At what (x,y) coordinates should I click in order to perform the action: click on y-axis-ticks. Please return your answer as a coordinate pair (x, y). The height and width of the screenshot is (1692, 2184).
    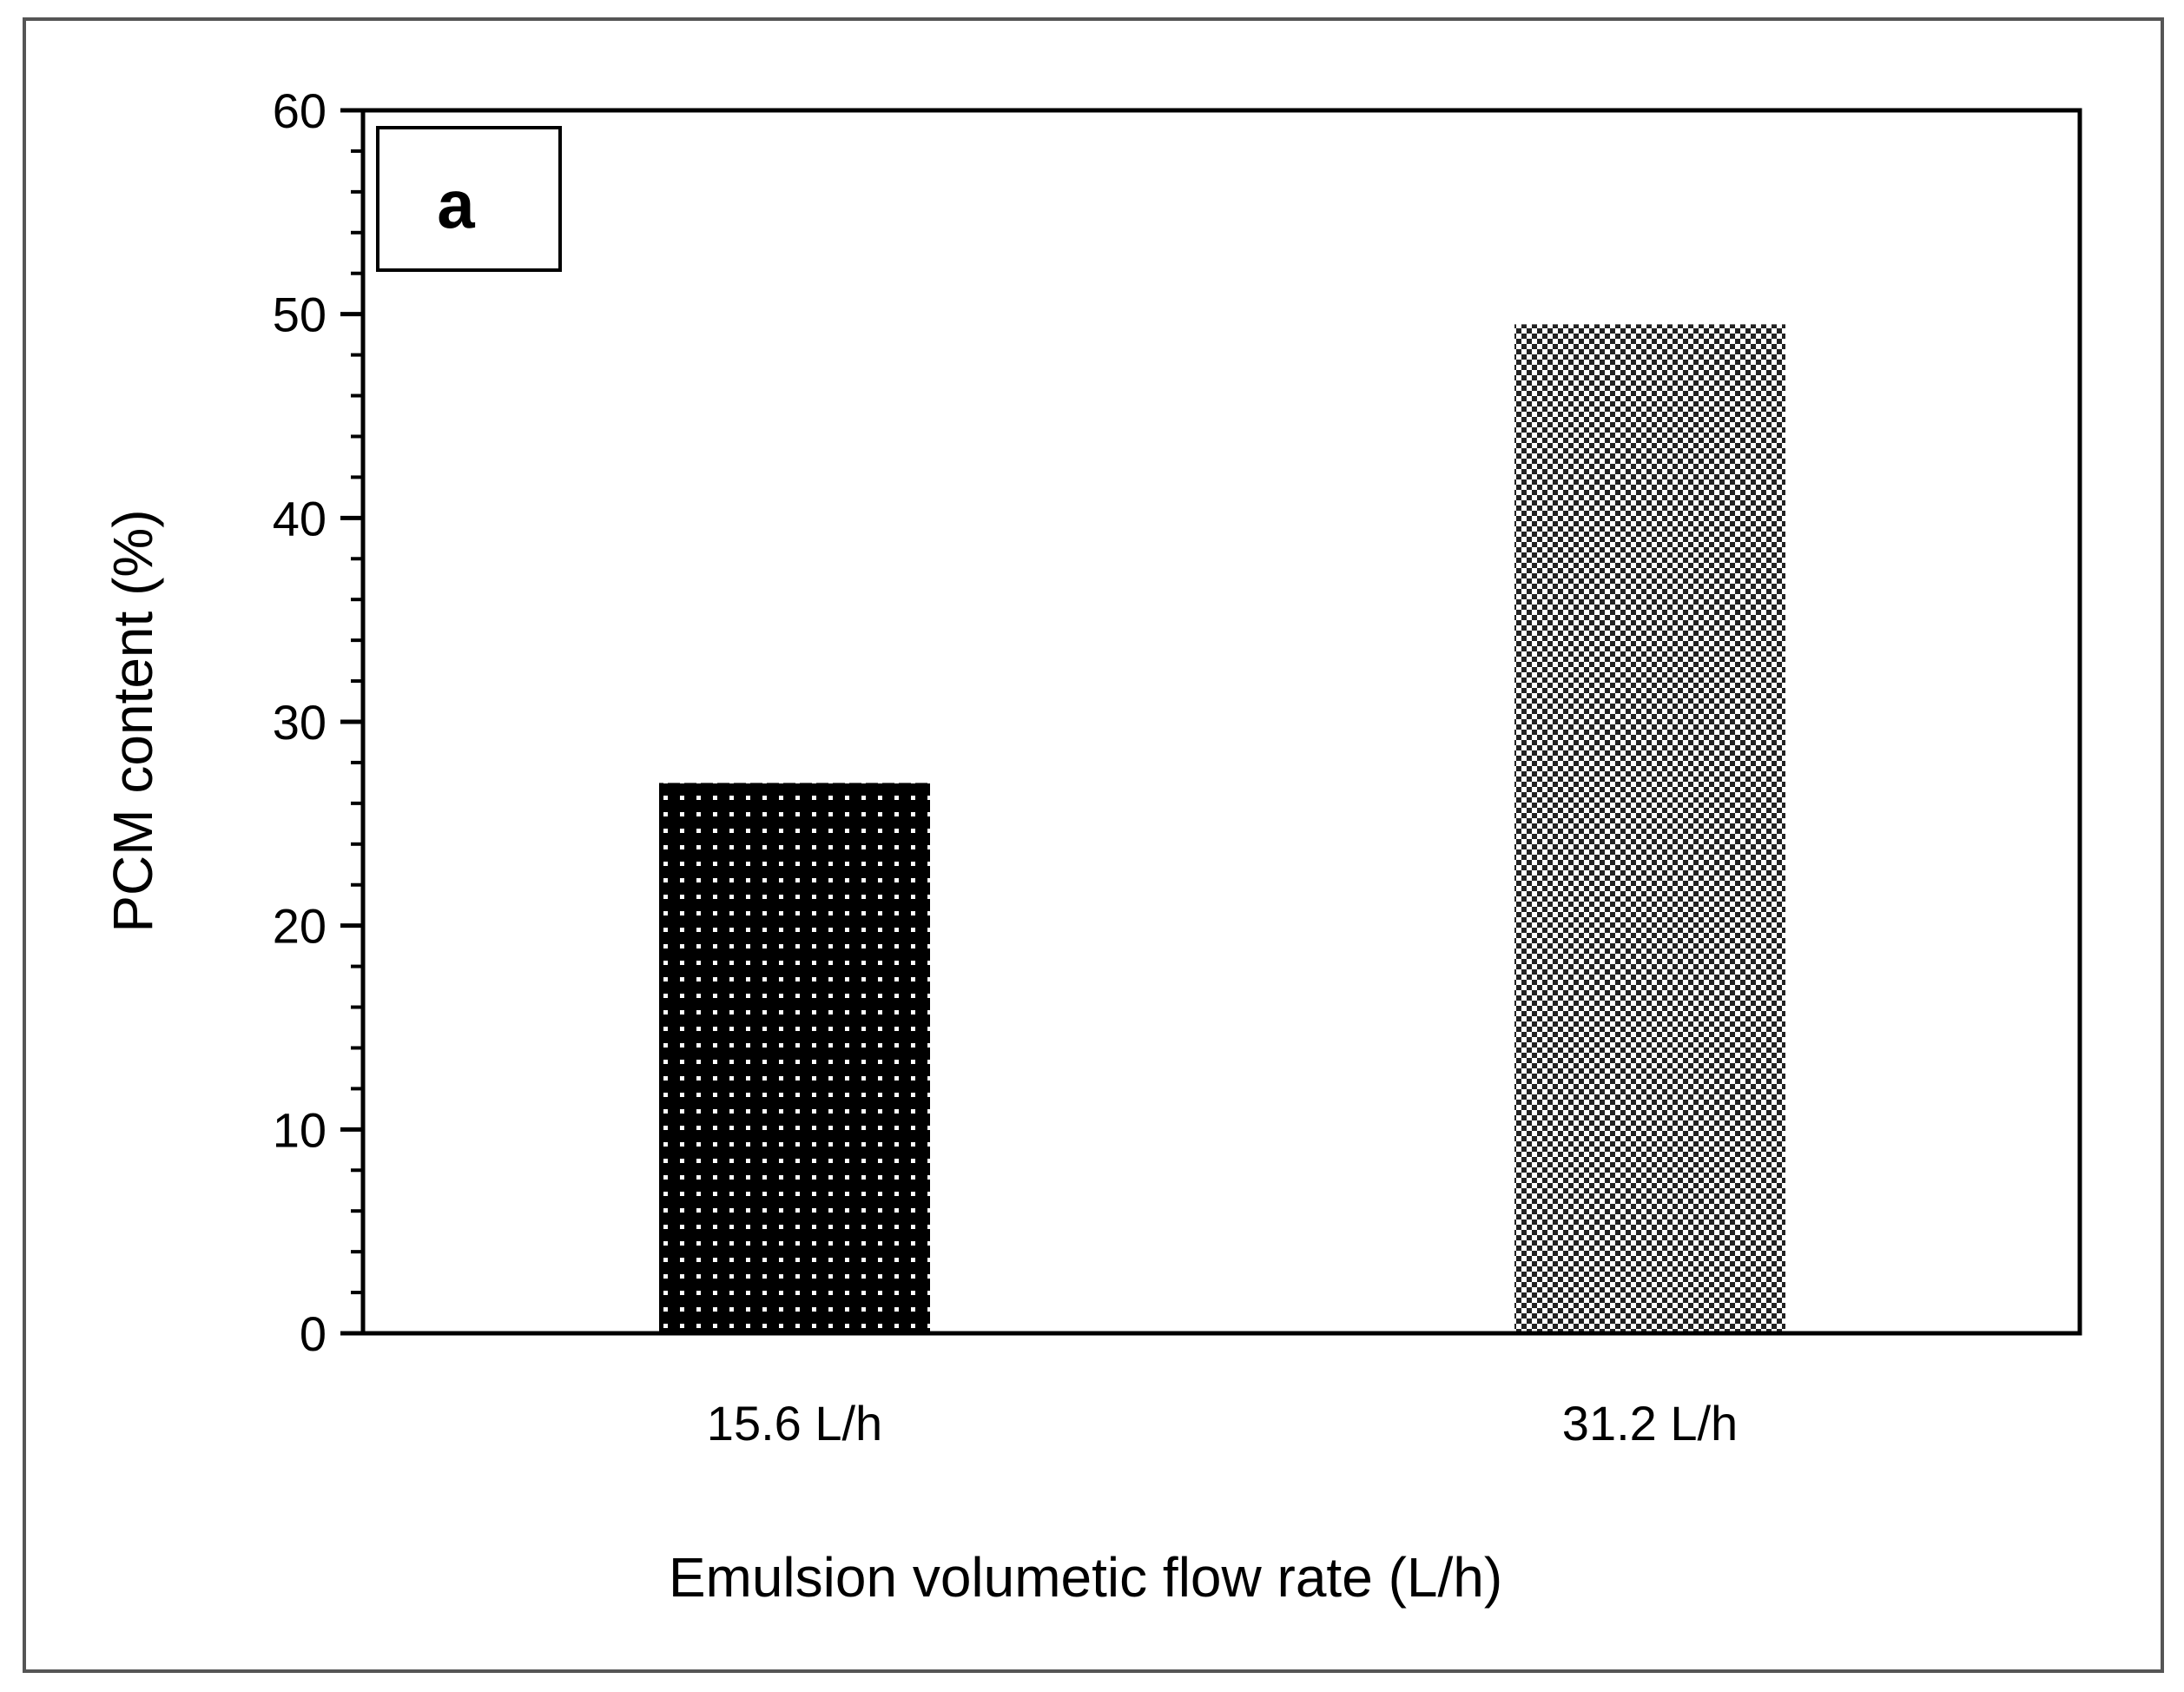
    Looking at the image, I should click on (351, 722).